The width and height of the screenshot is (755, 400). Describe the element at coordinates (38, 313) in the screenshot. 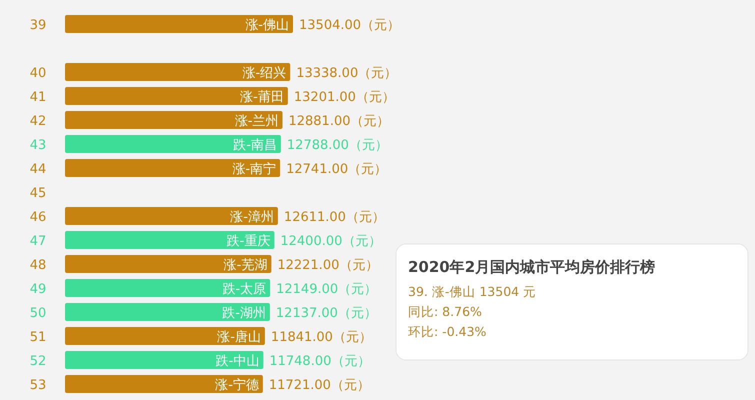

I see `y-tick-label: 50` at that location.